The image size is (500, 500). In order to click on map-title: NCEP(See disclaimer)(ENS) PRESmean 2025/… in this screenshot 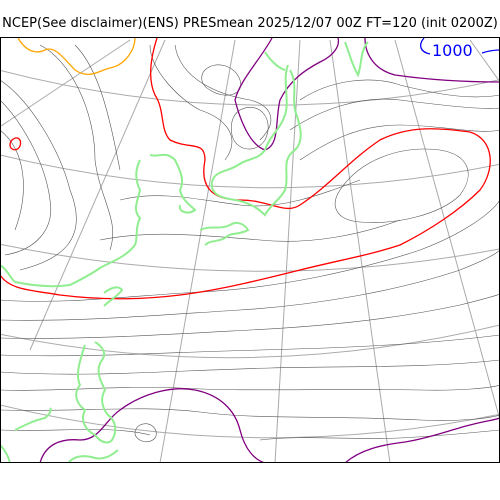, I will do `click(250, 23)`.